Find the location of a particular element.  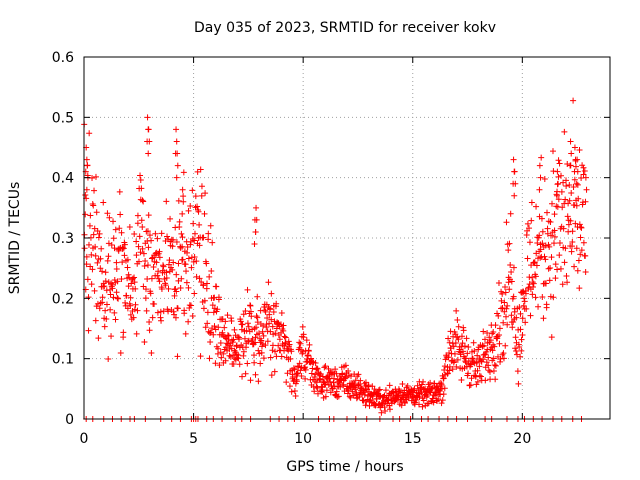

y-tick-label: 0.3 is located at coordinates (63, 239).